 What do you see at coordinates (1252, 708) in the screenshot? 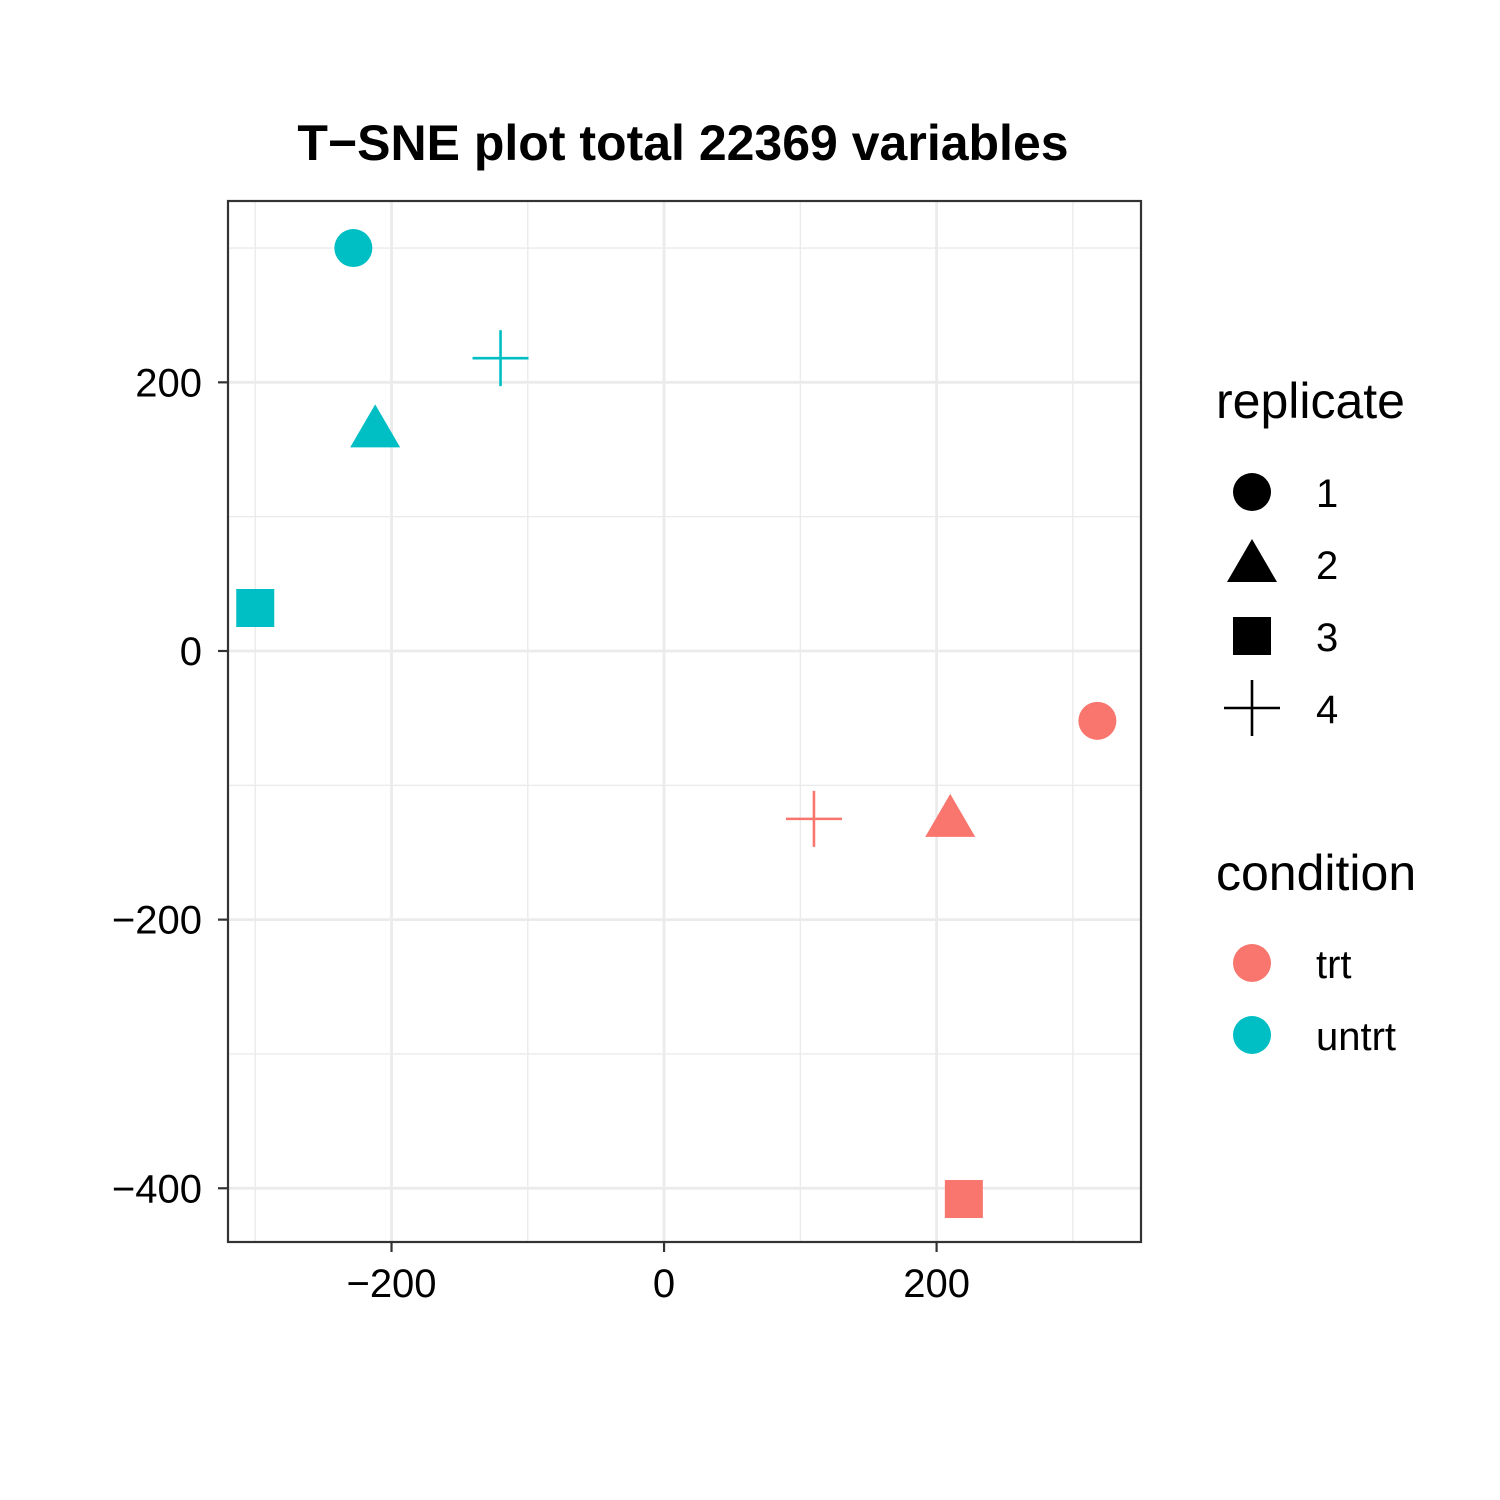
I see `legend-key-plus` at bounding box center [1252, 708].